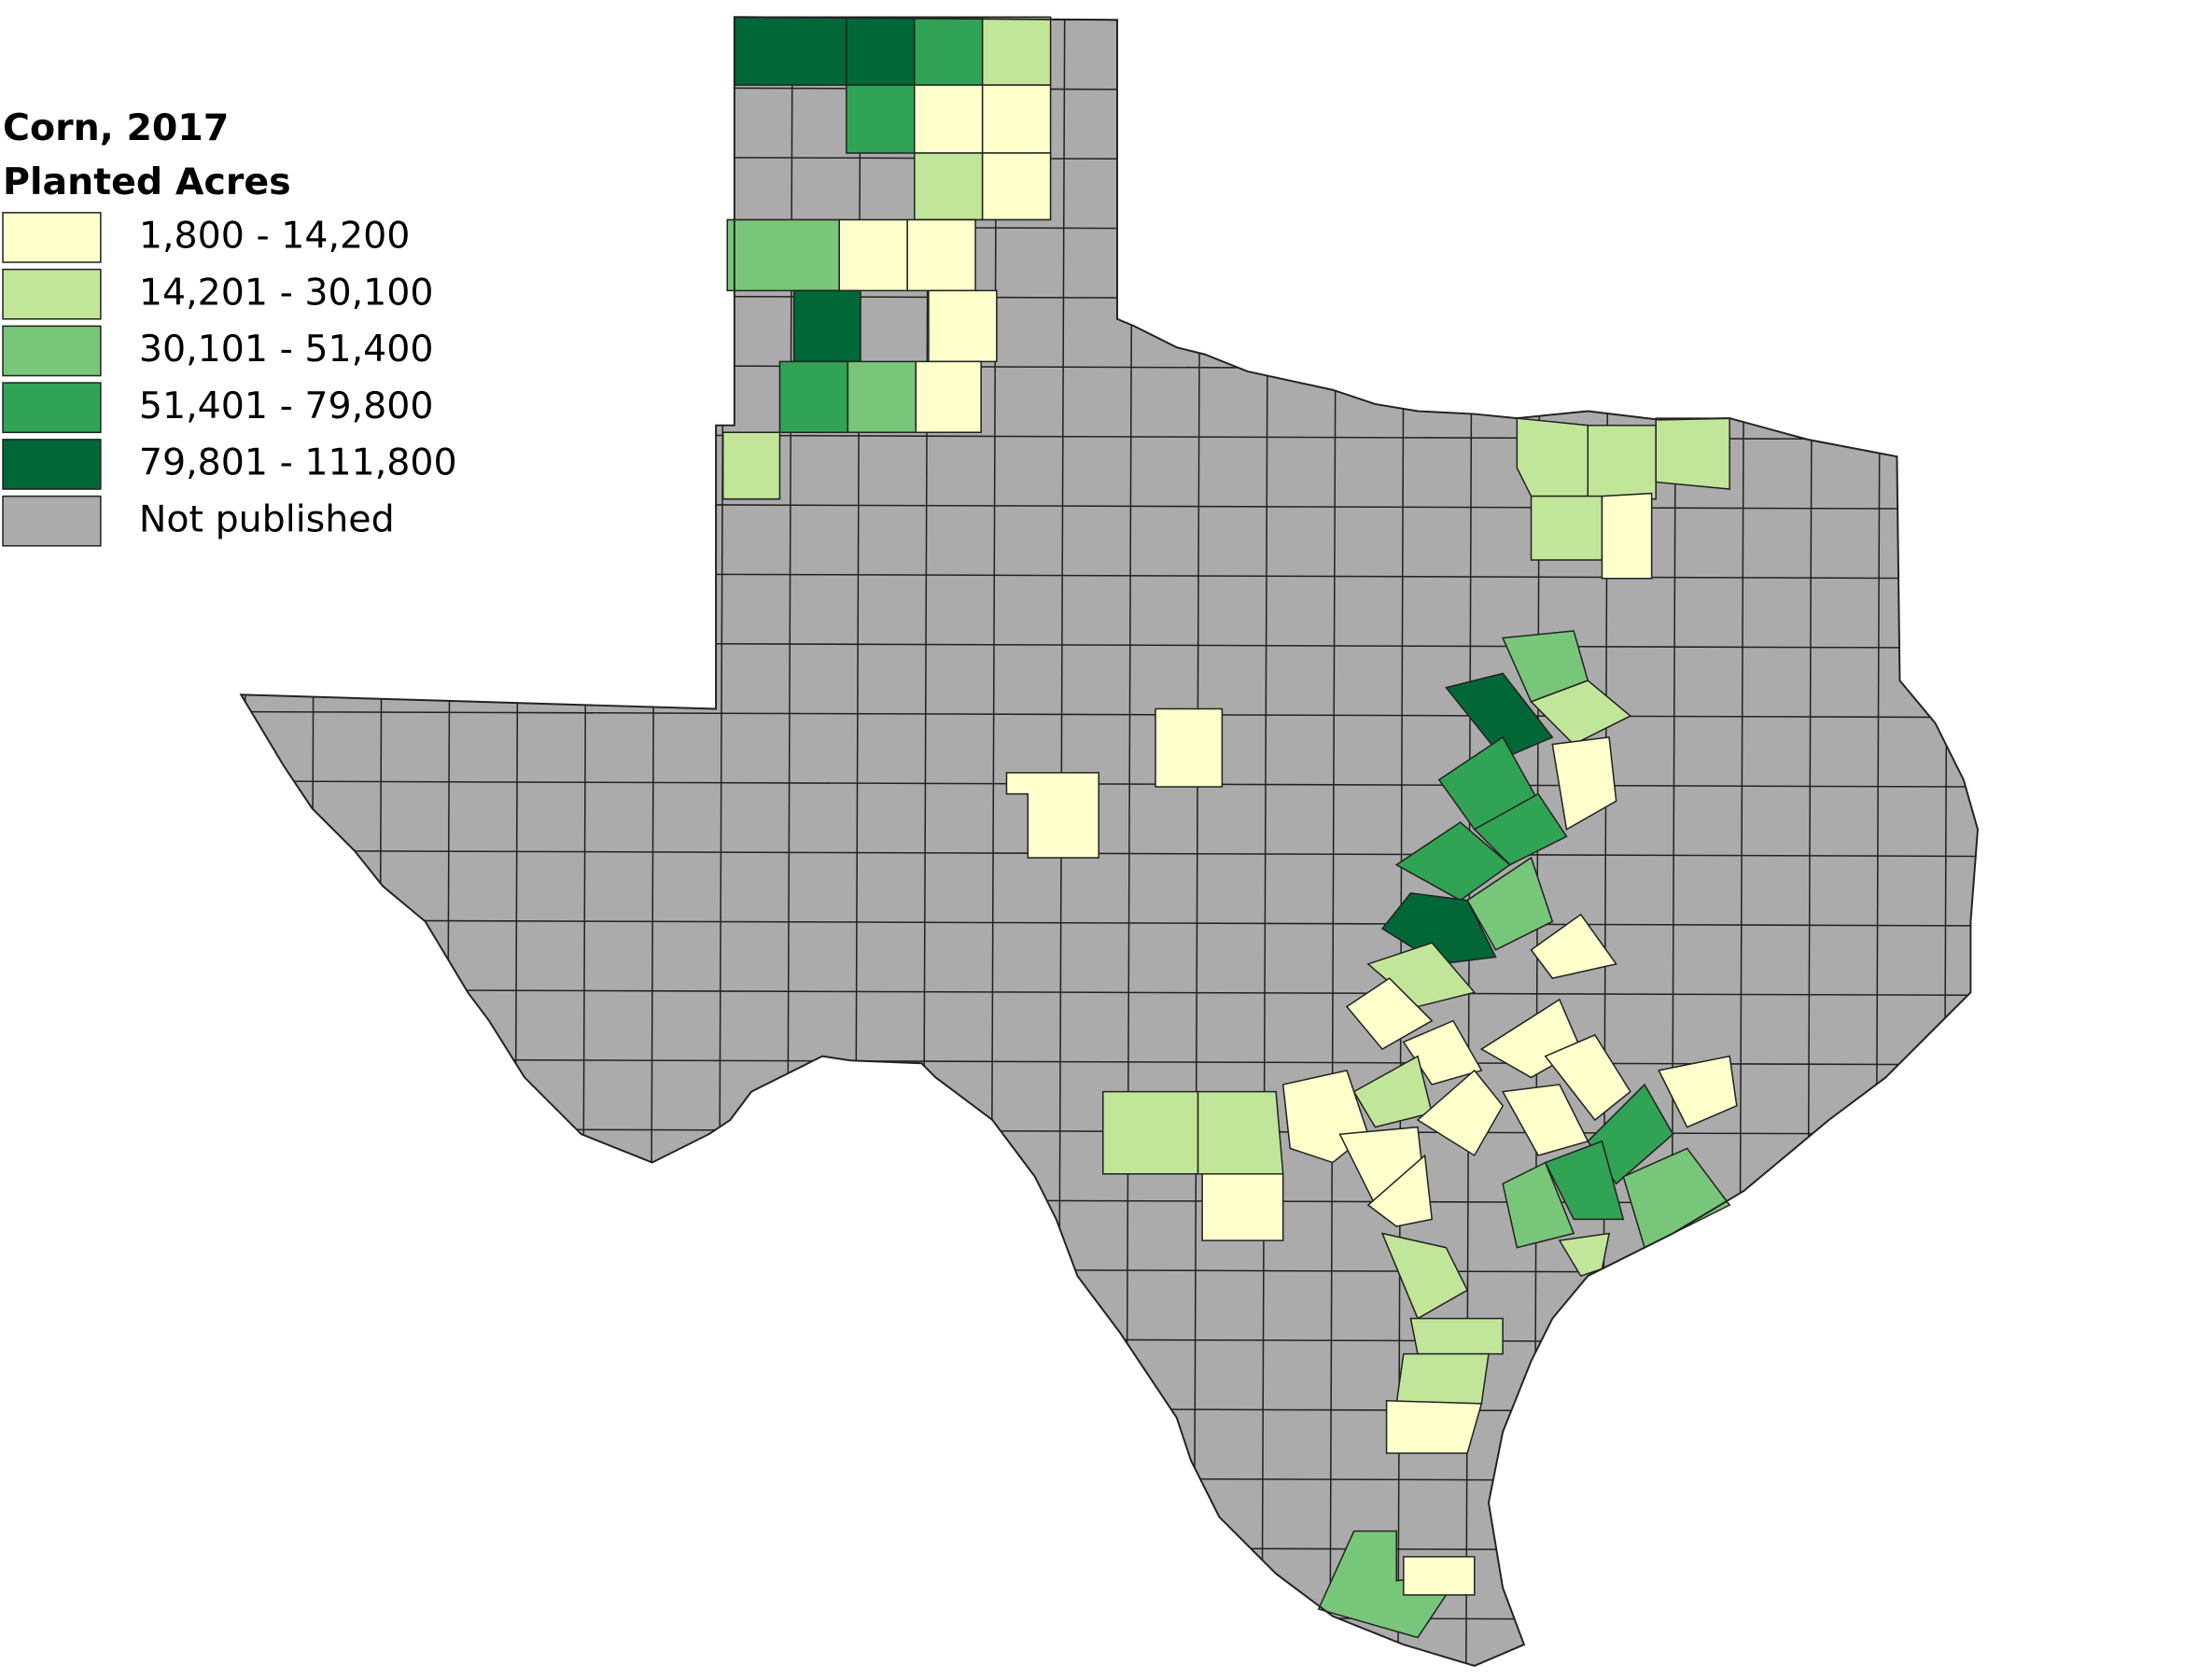 This screenshot has width=2212, height=1680. What do you see at coordinates (116, 127) in the screenshot?
I see `legend-title: Corn, 2017` at bounding box center [116, 127].